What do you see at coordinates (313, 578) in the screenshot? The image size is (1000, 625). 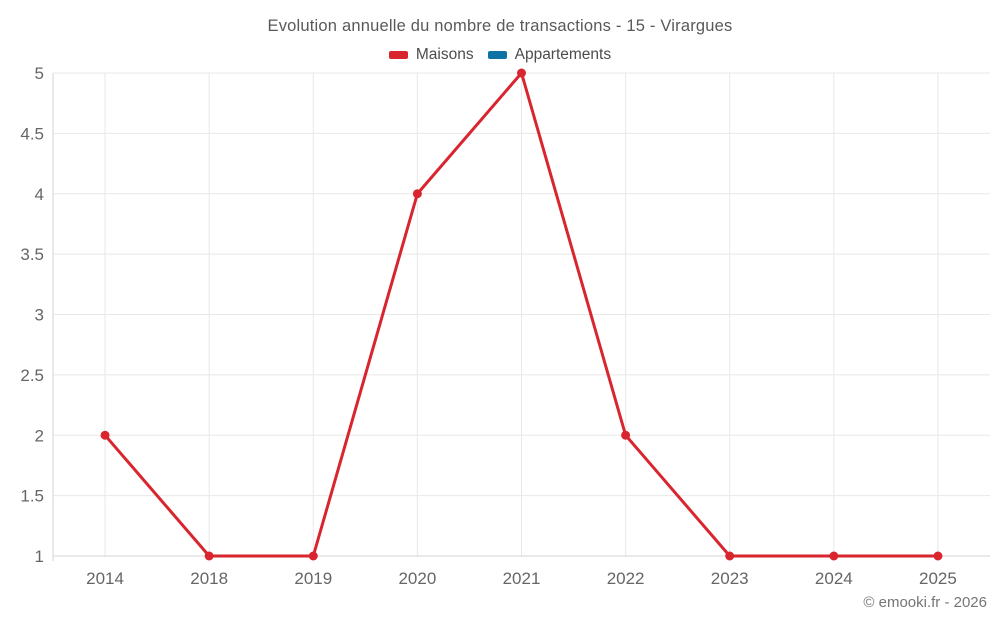 I see `x-axis-tick-label: 2019` at bounding box center [313, 578].